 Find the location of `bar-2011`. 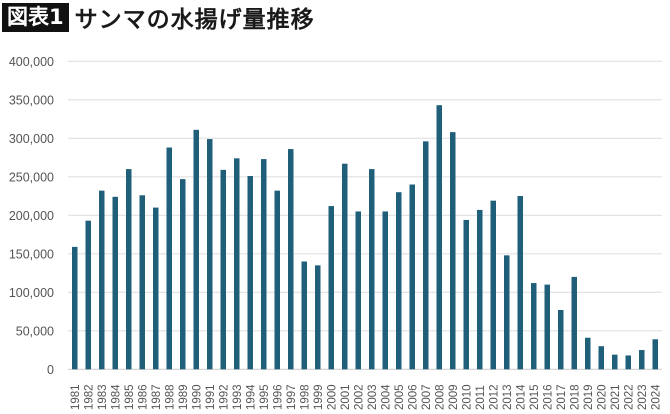

bar-2011 is located at coordinates (480, 289).